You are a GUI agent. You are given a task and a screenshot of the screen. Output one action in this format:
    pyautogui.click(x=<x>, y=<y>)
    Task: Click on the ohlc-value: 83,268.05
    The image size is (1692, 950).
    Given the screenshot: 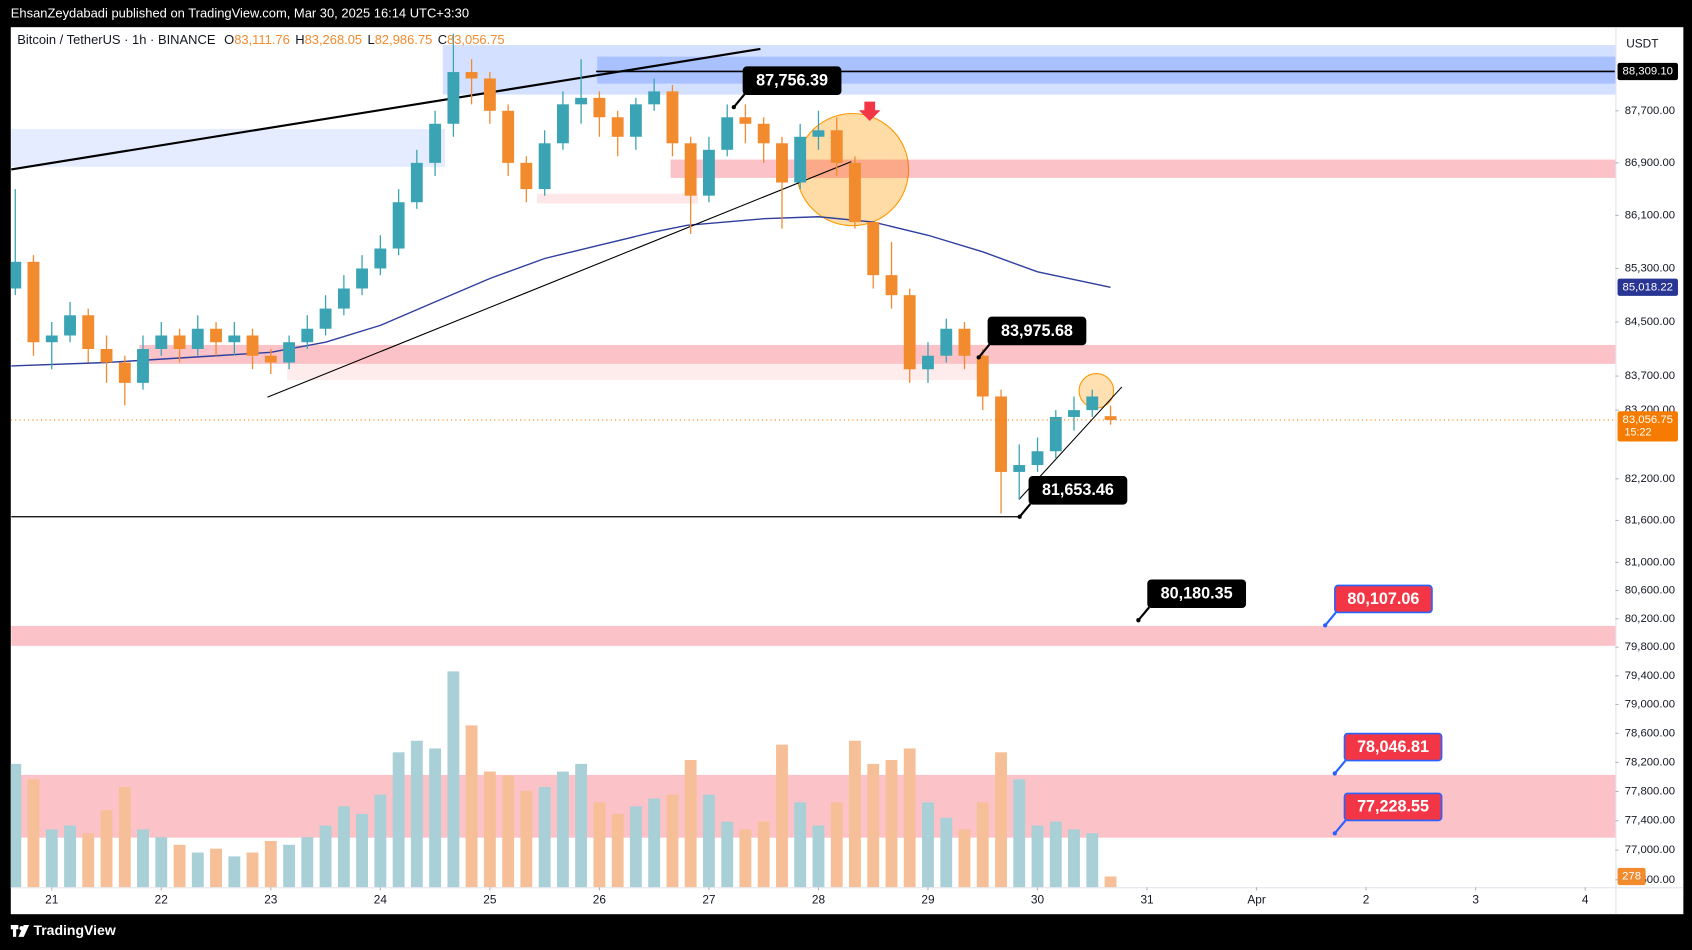 What is the action you would take?
    pyautogui.click(x=334, y=40)
    